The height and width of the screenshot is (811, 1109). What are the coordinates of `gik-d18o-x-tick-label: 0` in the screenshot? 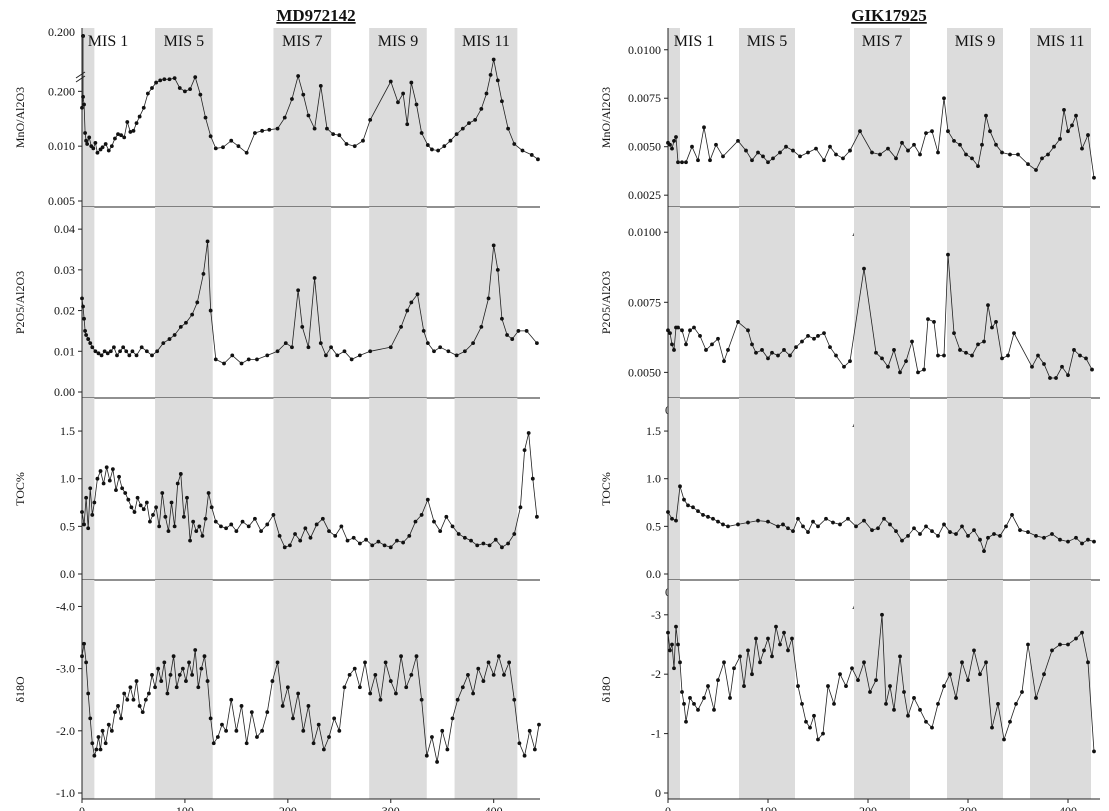 It's located at (668, 807).